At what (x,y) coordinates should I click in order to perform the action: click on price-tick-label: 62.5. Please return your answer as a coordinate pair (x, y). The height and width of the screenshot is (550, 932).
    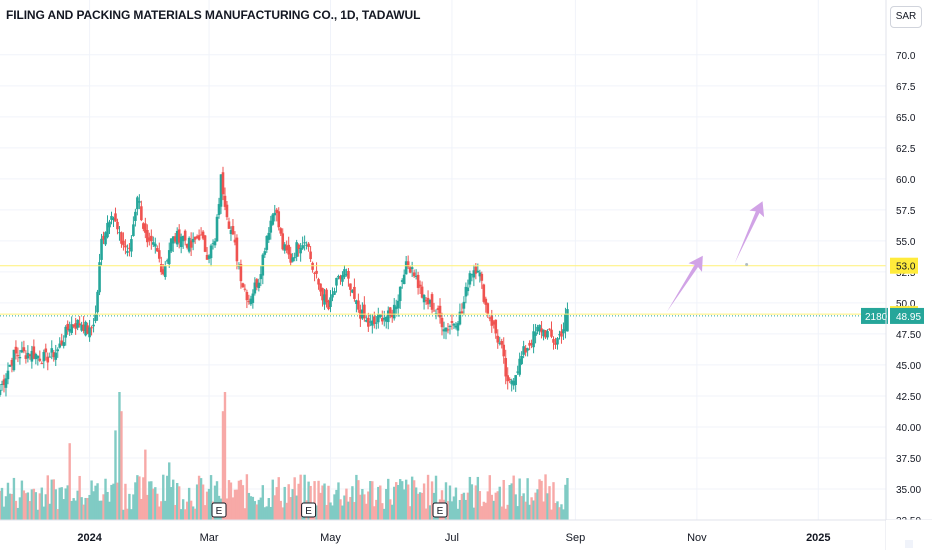
    Looking at the image, I should click on (906, 149).